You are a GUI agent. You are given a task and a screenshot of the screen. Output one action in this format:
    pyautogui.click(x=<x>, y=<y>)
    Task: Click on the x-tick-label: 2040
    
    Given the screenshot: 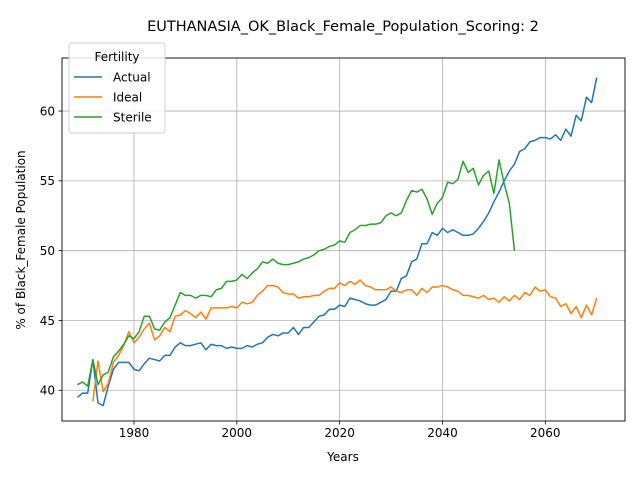 What is the action you would take?
    pyautogui.click(x=442, y=433)
    